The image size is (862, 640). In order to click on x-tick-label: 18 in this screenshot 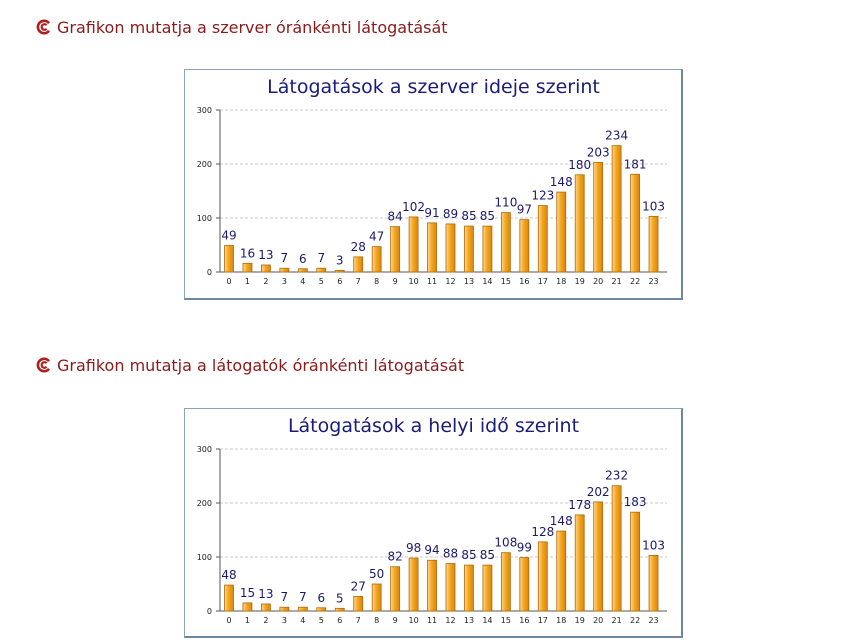, I will do `click(561, 620)`.